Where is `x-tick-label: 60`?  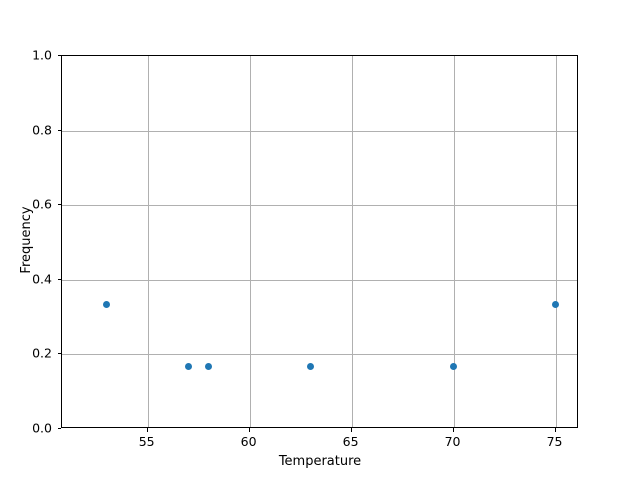
x-tick-label: 60 is located at coordinates (248, 441).